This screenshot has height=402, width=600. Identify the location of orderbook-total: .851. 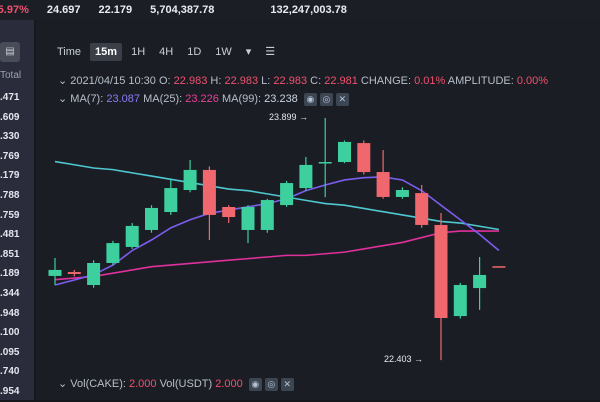
(10, 254).